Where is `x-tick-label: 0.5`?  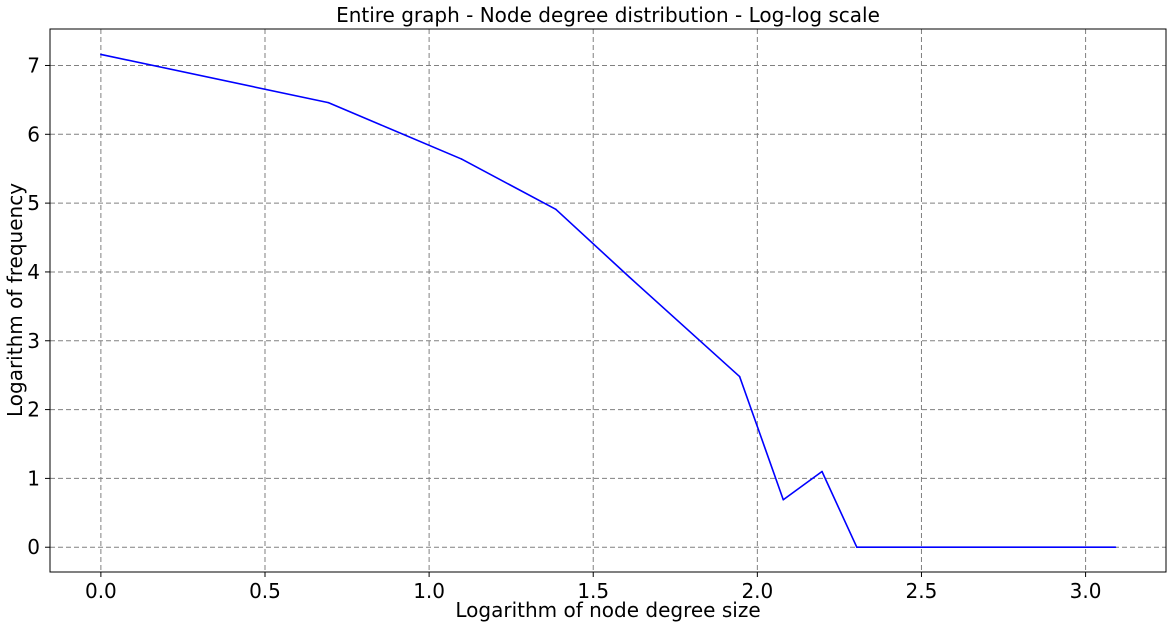 x-tick-label: 0.5 is located at coordinates (265, 591).